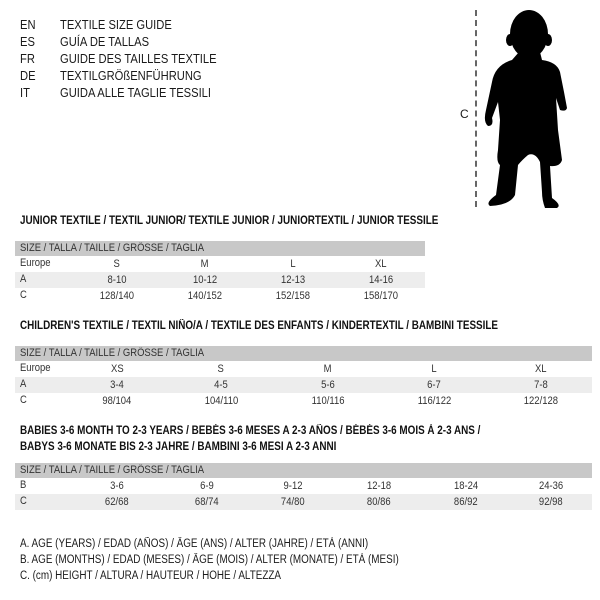  What do you see at coordinates (136, 92) in the screenshot?
I see `lang-title: GUIDA ALLE TAGLIE TESSILI` at bounding box center [136, 92].